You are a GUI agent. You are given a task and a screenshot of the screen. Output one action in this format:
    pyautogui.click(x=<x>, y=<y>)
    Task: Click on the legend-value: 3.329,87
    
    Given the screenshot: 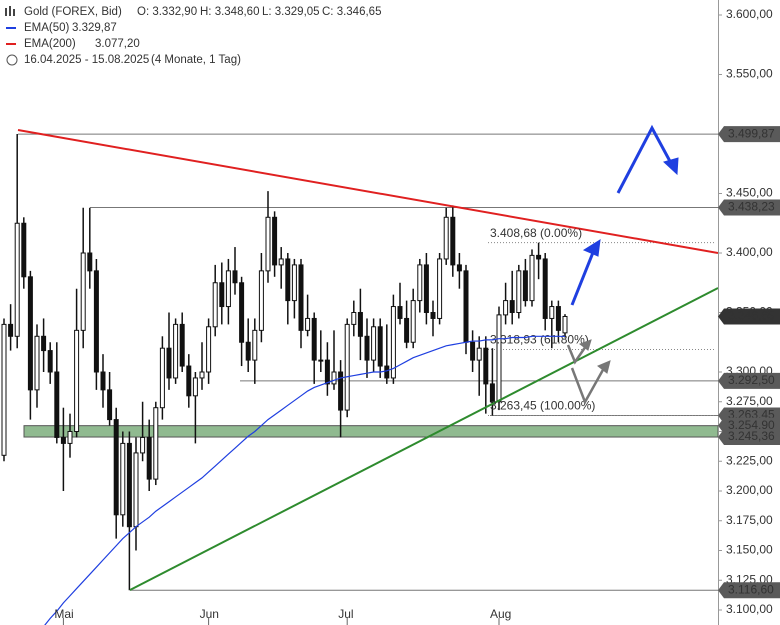 What is the action you would take?
    pyautogui.click(x=94, y=28)
    